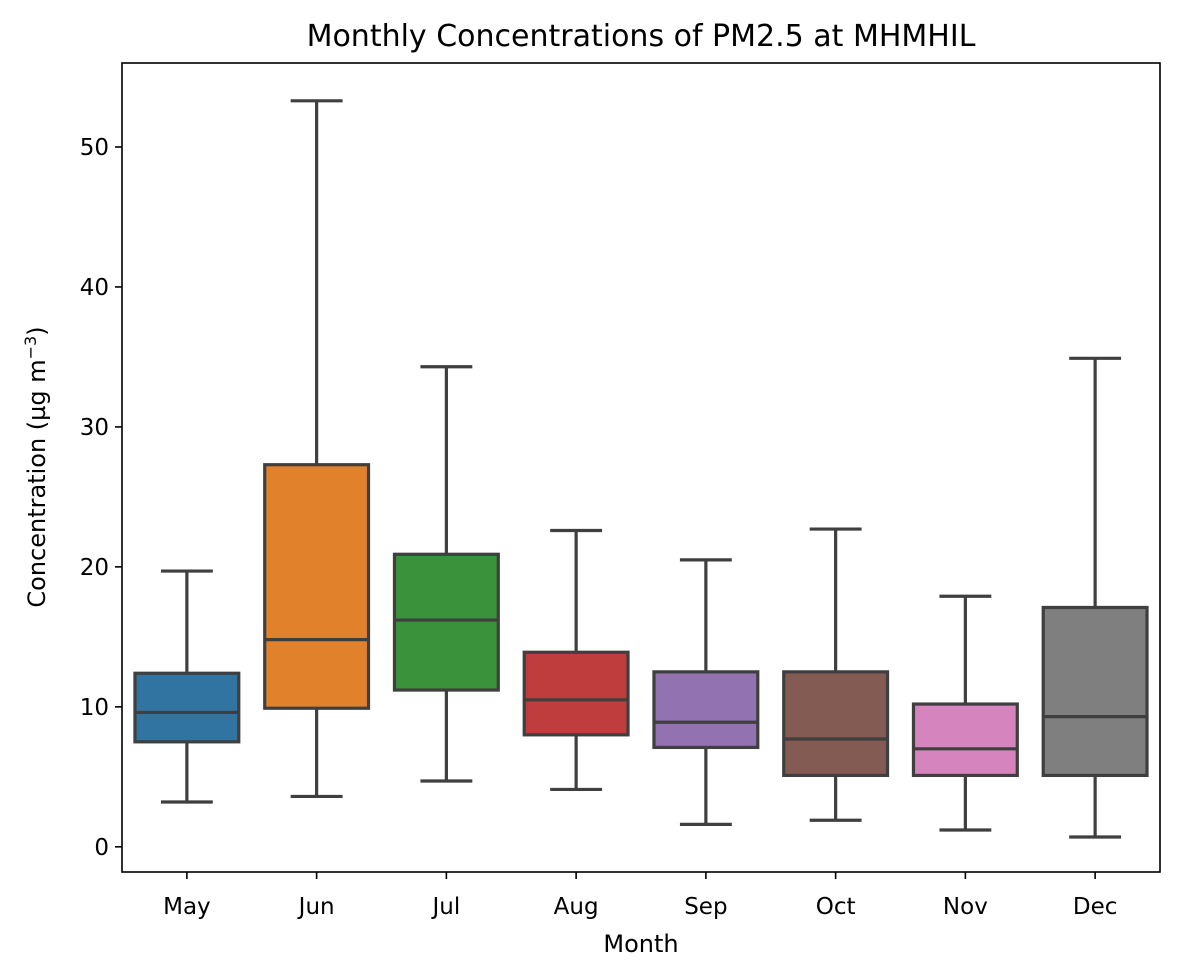 Image resolution: width=1180 pixels, height=980 pixels. Describe the element at coordinates (640, 896) in the screenshot. I see `x-axis: May Jun Jul Aug Sep Oct Nov Dec` at that location.